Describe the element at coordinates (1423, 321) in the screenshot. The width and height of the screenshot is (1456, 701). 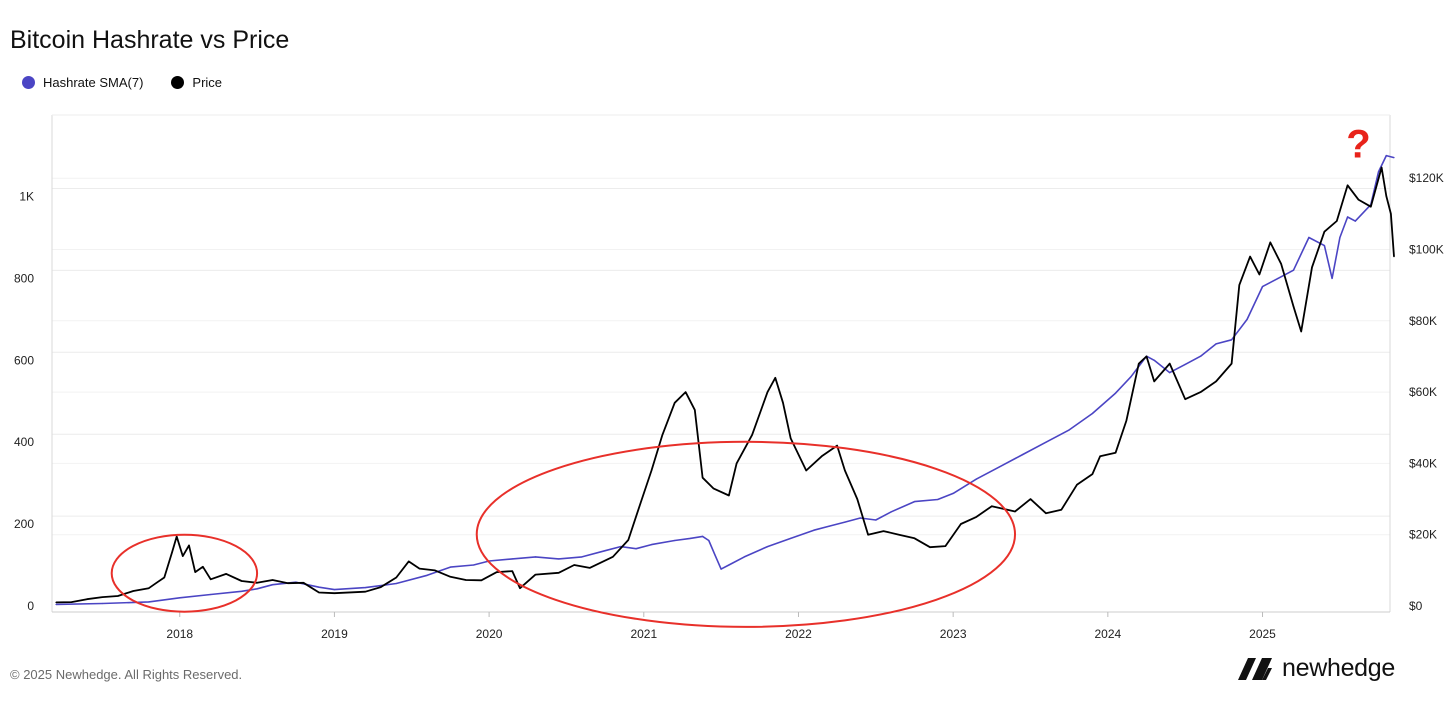
I see `y-right-tick-label: $80K` at that location.